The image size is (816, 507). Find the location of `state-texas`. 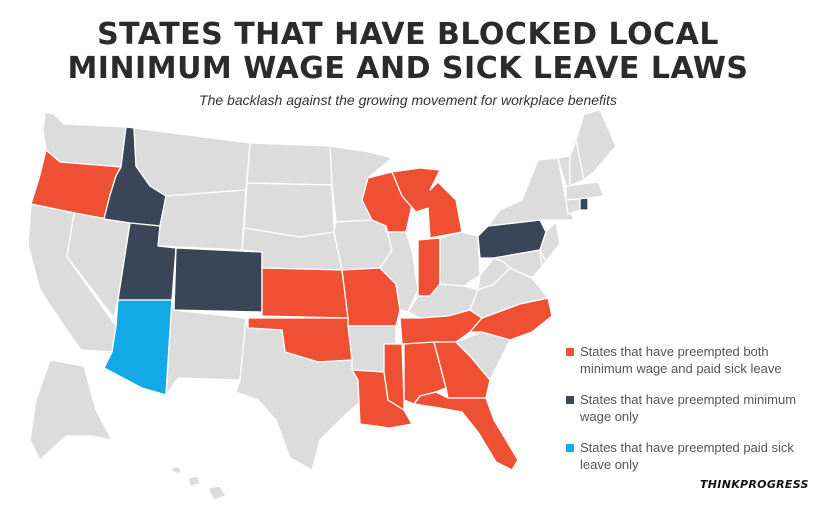

state-texas is located at coordinates (299, 394).